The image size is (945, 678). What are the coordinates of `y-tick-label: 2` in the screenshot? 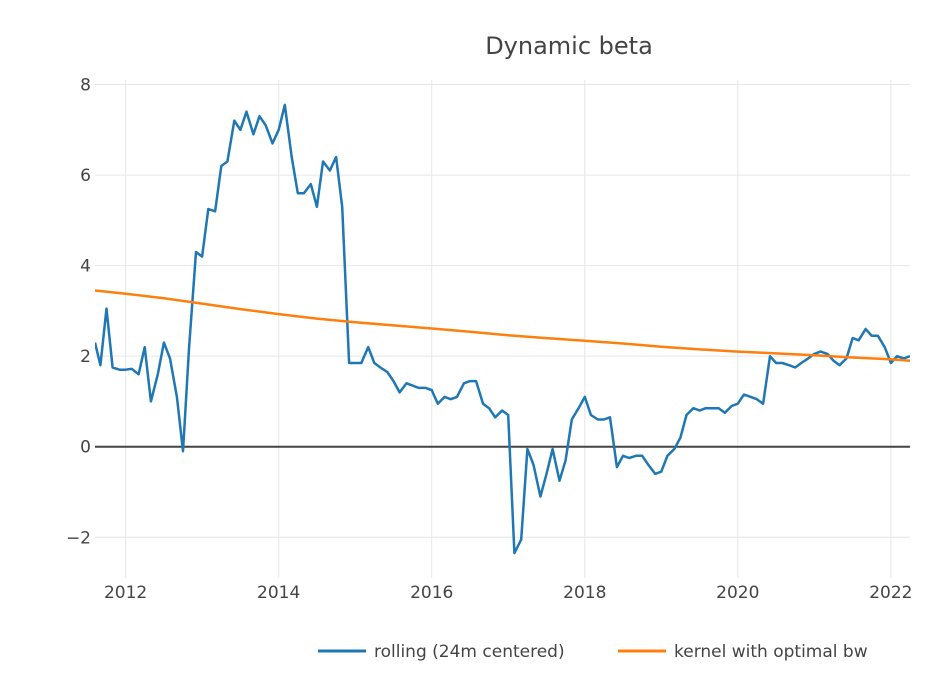 It's located at (85, 357).